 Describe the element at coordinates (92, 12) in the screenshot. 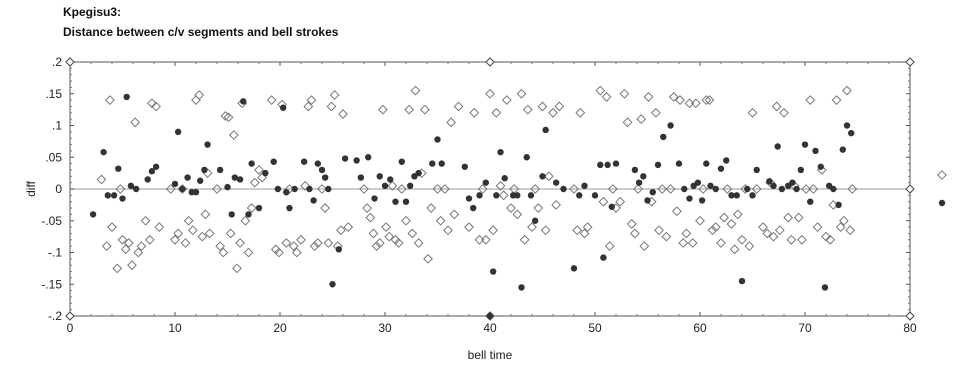

I see `chart-title: Kpegisu3:` at that location.